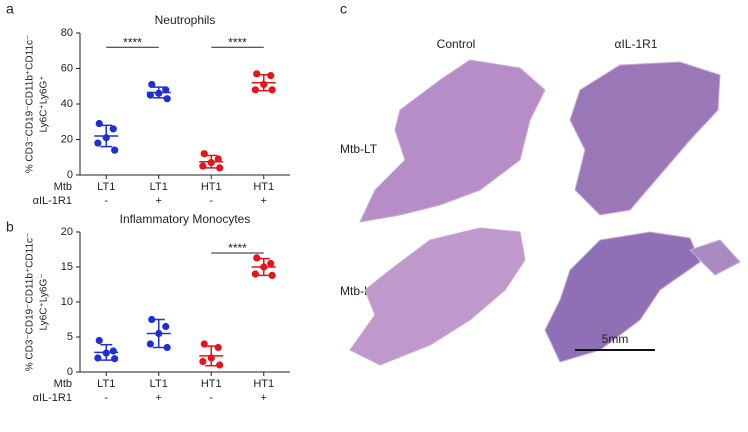 Image resolution: width=748 pixels, height=432 pixels. Describe the element at coordinates (67, 267) in the screenshot. I see `y-tick-label: 15` at that location.